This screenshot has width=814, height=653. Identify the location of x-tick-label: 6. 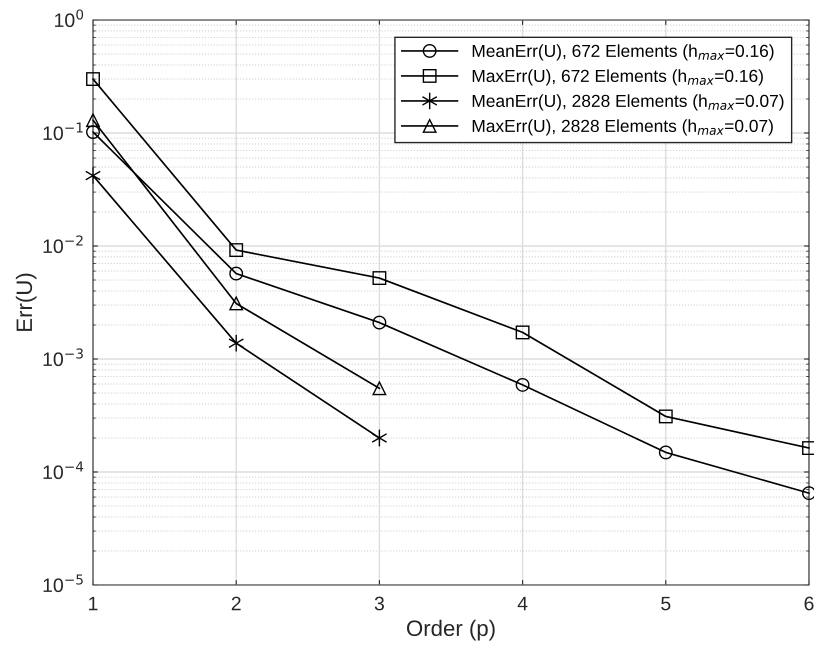
(809, 603).